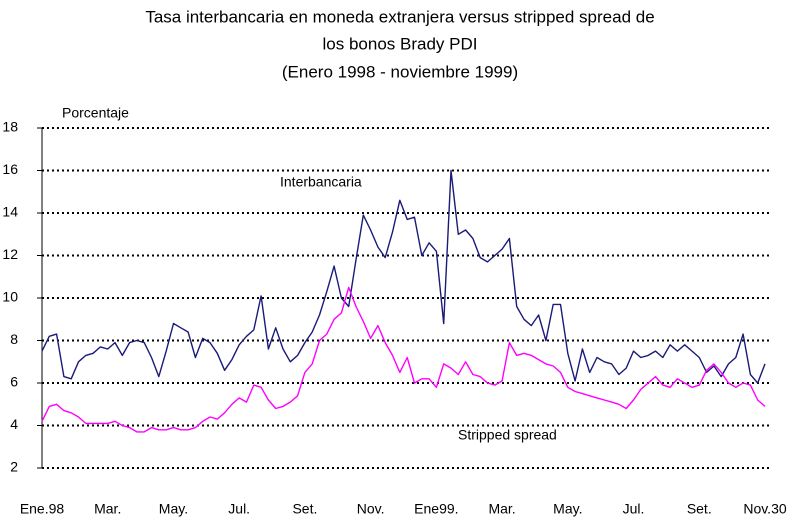 This screenshot has width=798, height=527. Describe the element at coordinates (10, 212) in the screenshot. I see `y-tick-label: 14` at that location.